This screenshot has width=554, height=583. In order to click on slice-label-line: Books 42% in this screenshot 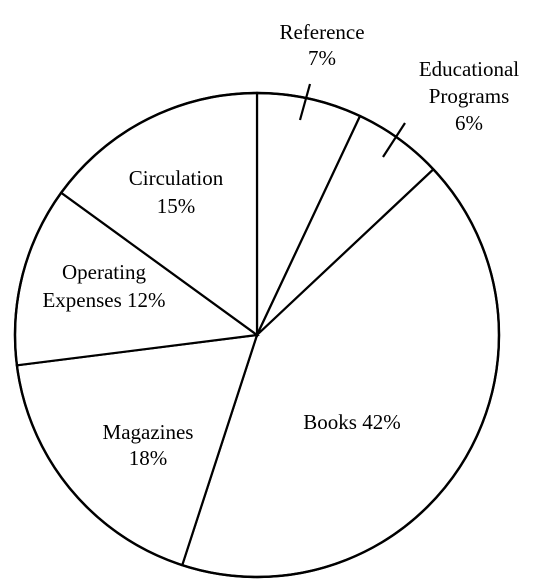, I will do `click(351, 422)`.